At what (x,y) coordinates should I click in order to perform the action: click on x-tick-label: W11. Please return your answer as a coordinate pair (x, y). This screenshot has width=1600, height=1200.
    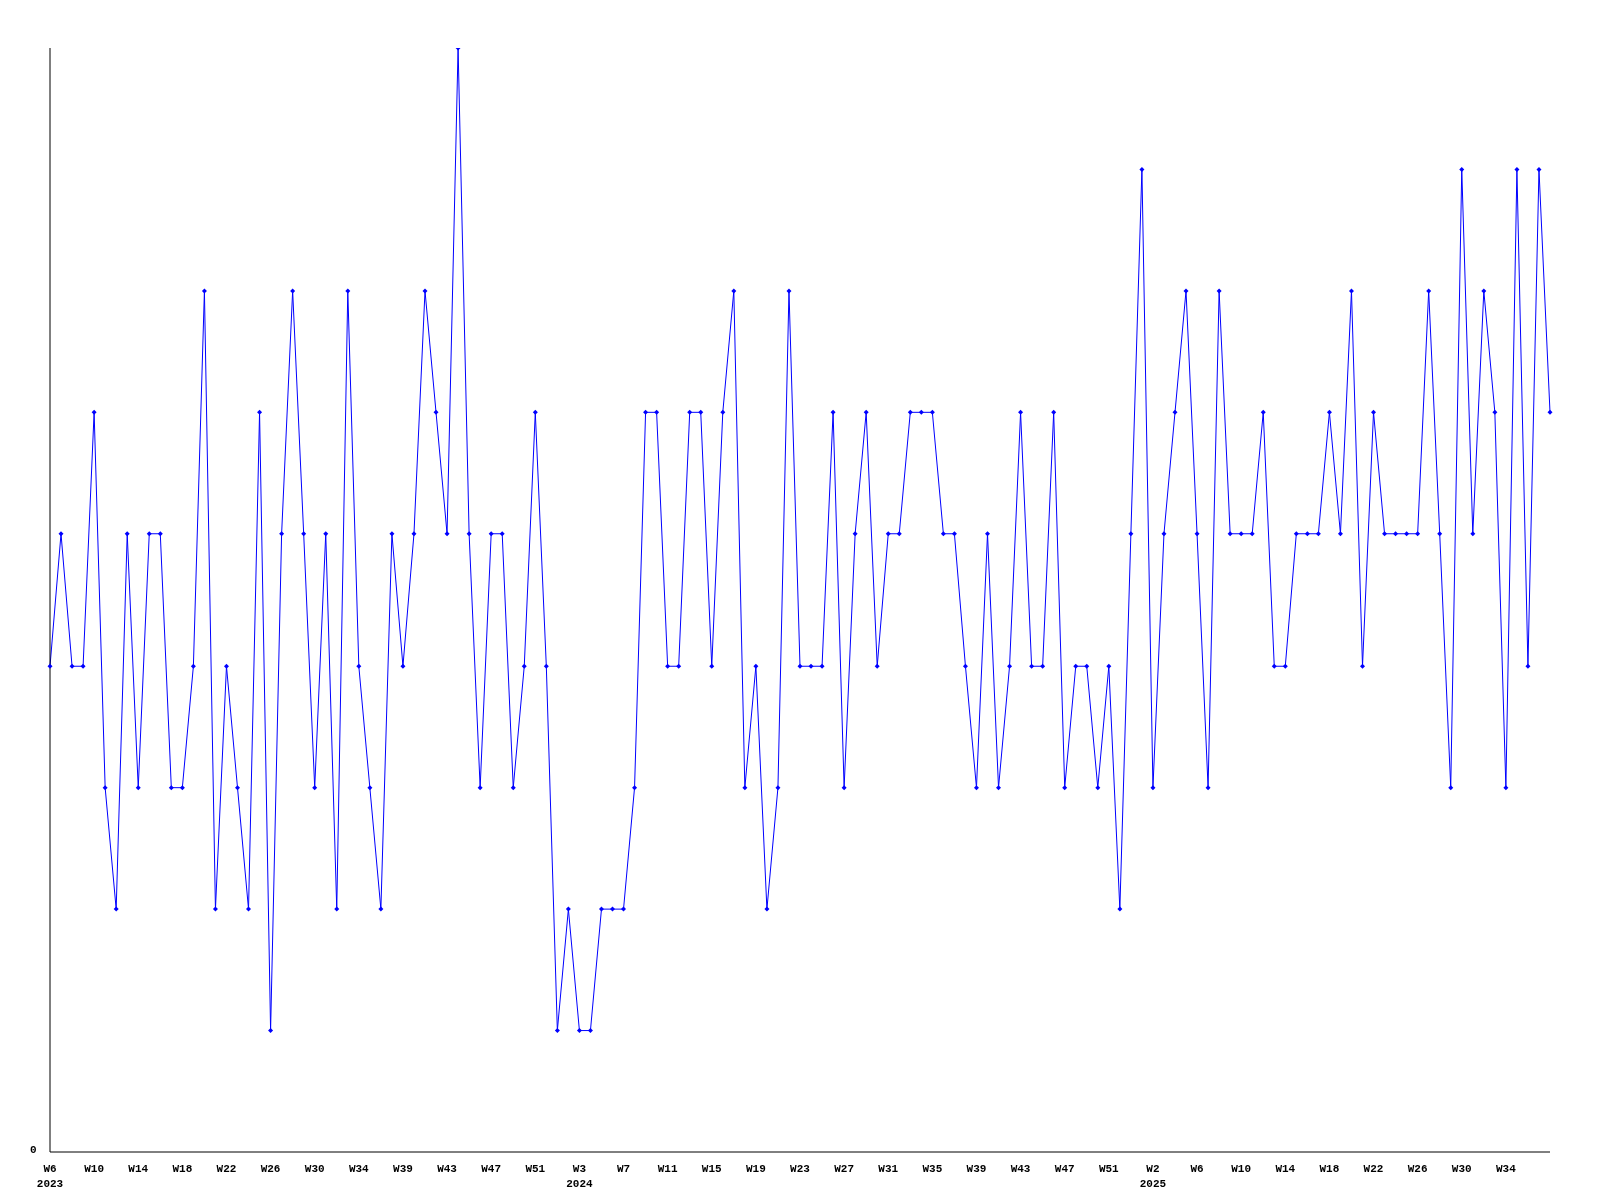
    Looking at the image, I should click on (667, 1169).